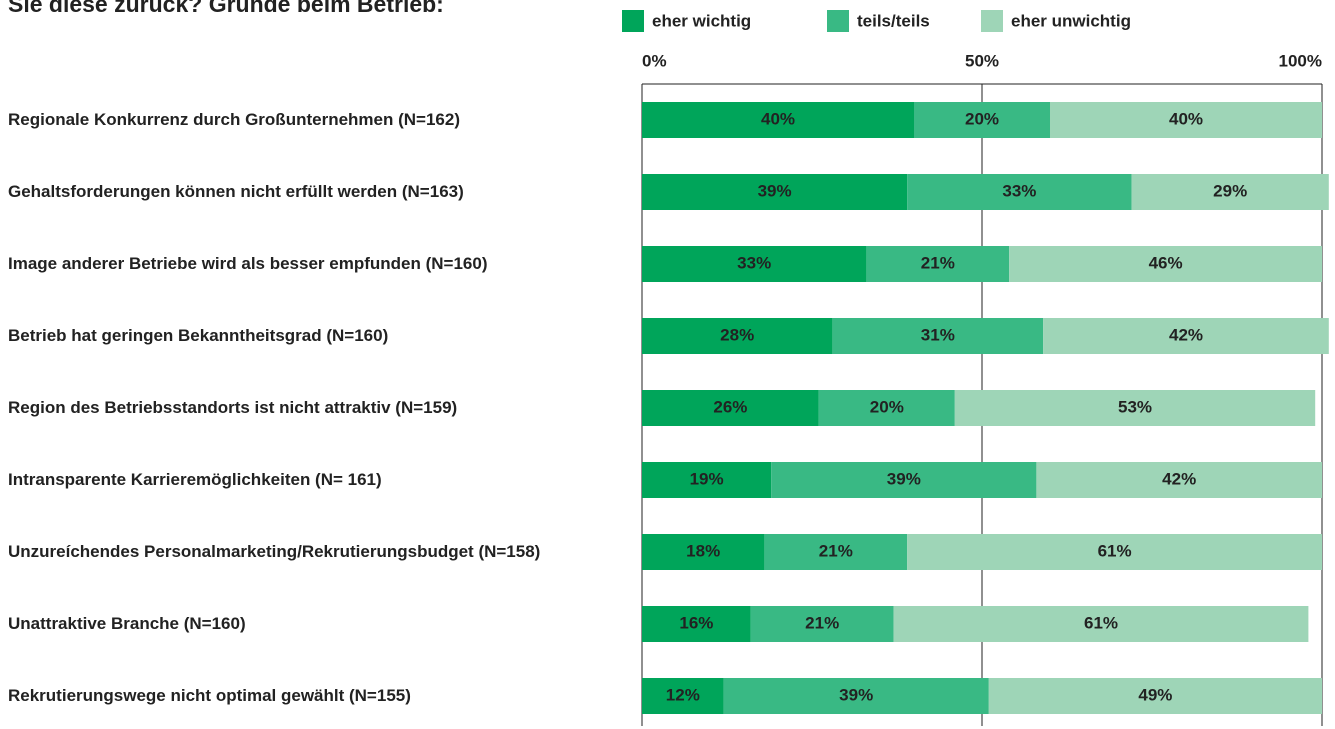 This screenshot has height=729, width=1335. What do you see at coordinates (127, 623) in the screenshot?
I see `category-label: Unattraktive Branche (N=160)` at bounding box center [127, 623].